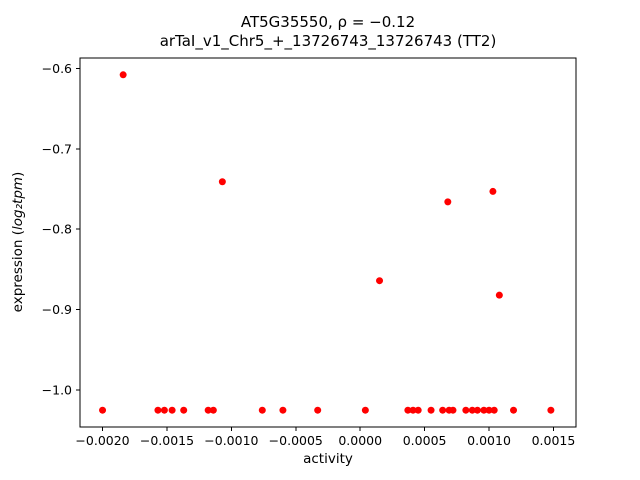 Image resolution: width=640 pixels, height=480 pixels. What do you see at coordinates (360, 440) in the screenshot?
I see `x-tick-label: 0.0000` at bounding box center [360, 440].